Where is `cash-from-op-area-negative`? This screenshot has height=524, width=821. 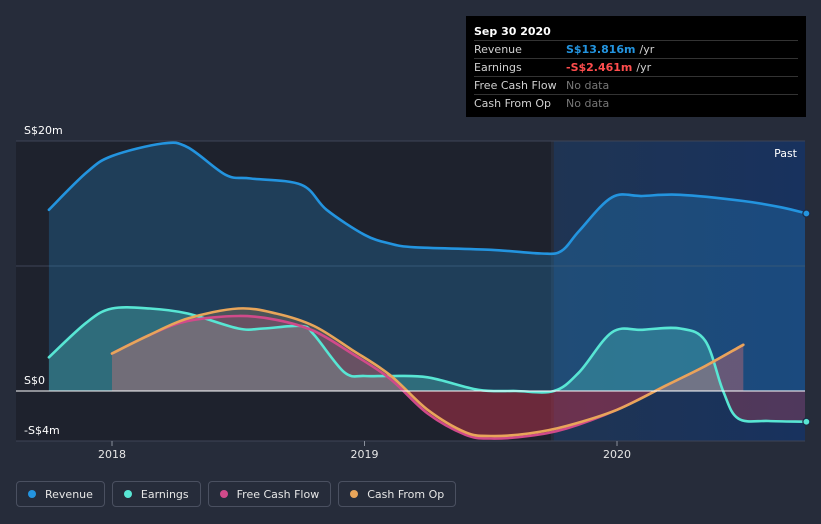
cash-from-op-area-negative is located at coordinates (428, 414).